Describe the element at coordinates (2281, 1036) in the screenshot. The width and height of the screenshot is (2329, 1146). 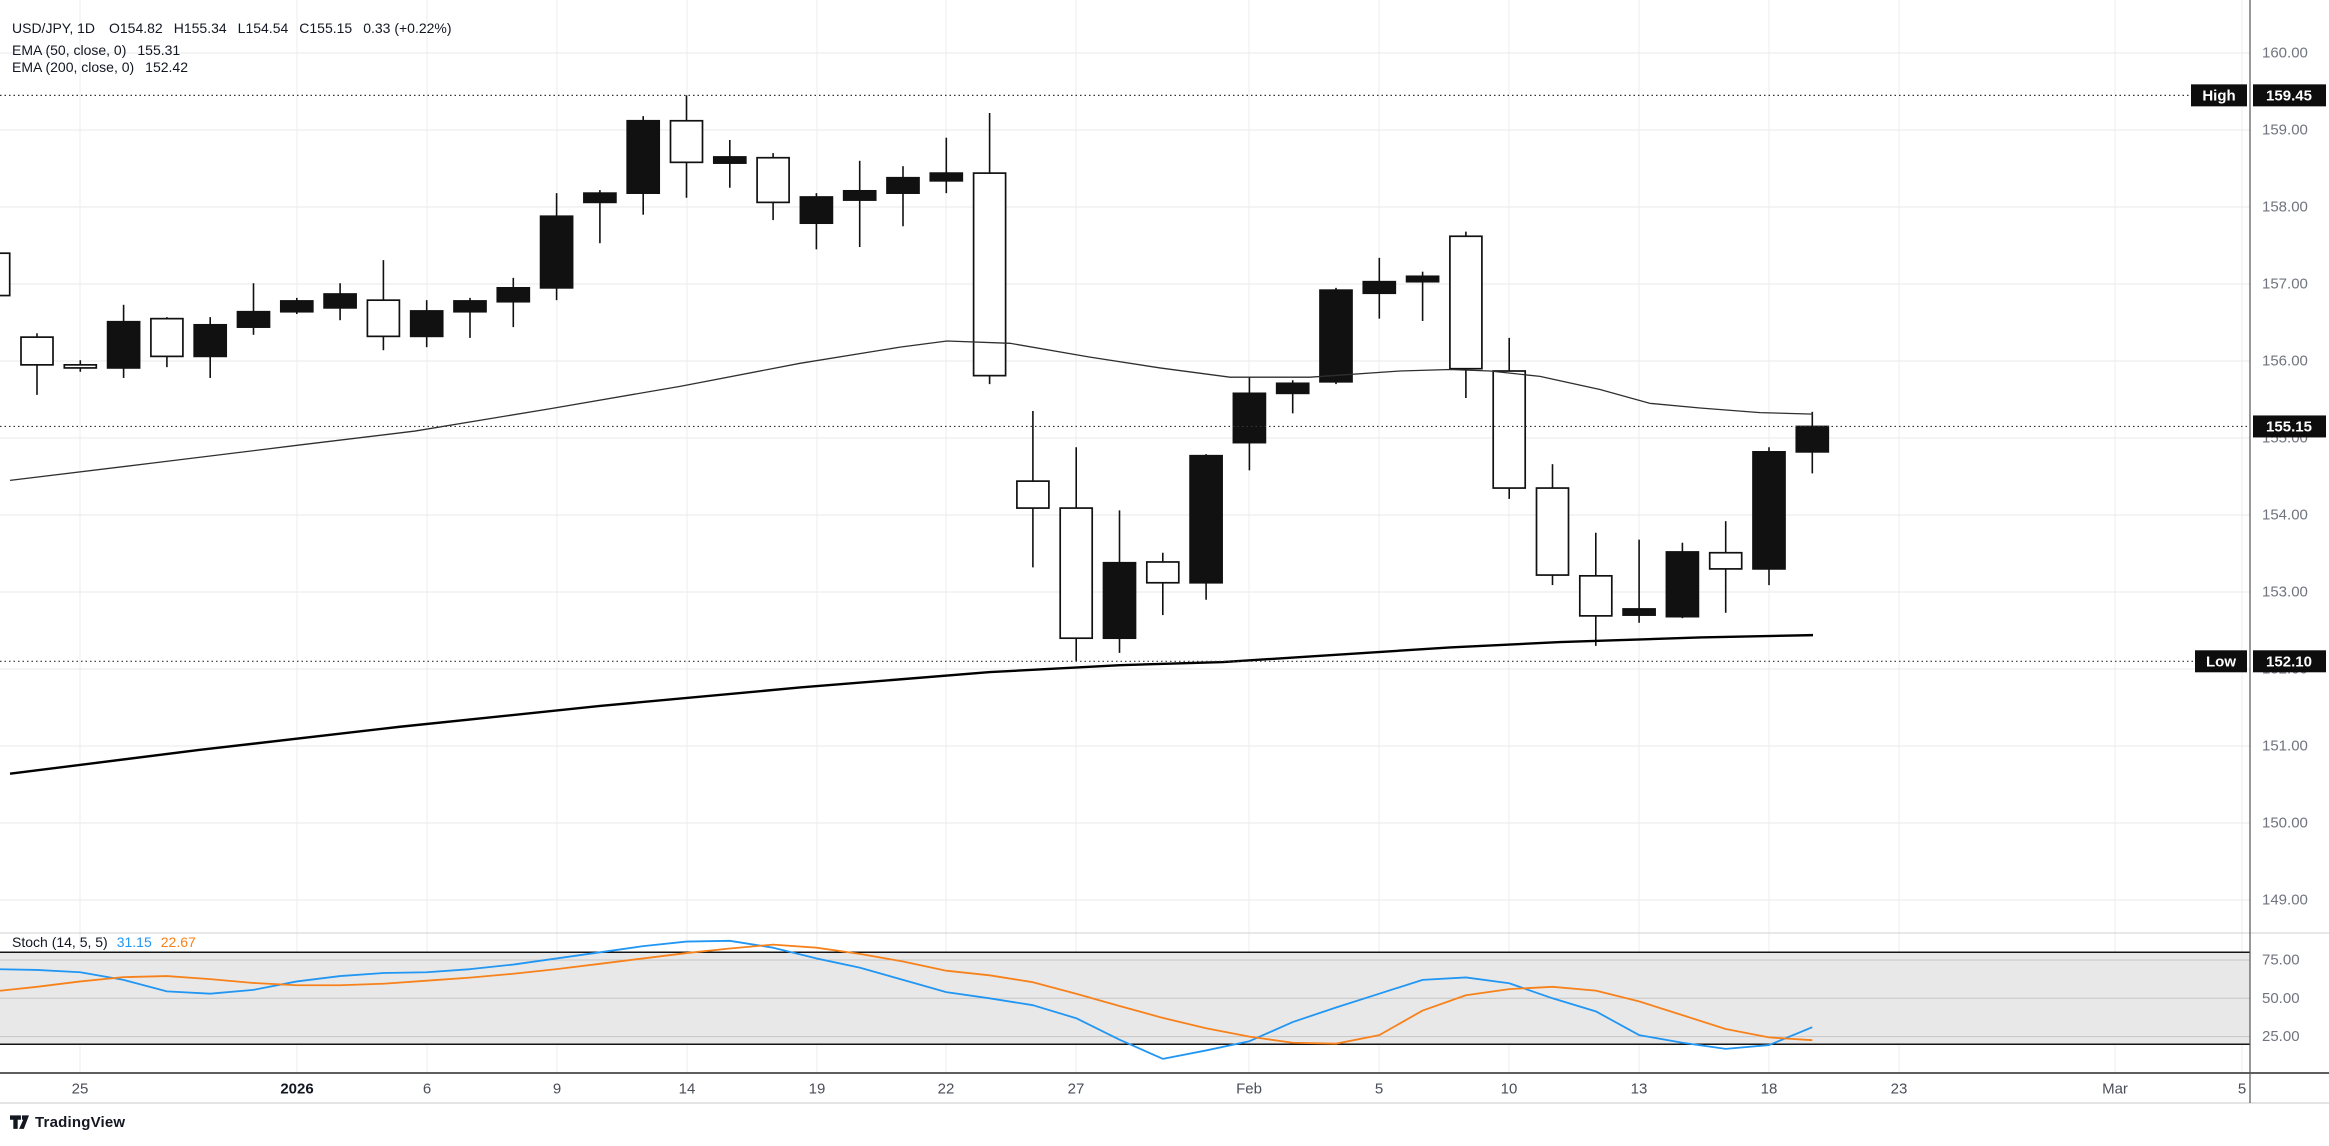
I see `svg-text: 25.00` at that location.